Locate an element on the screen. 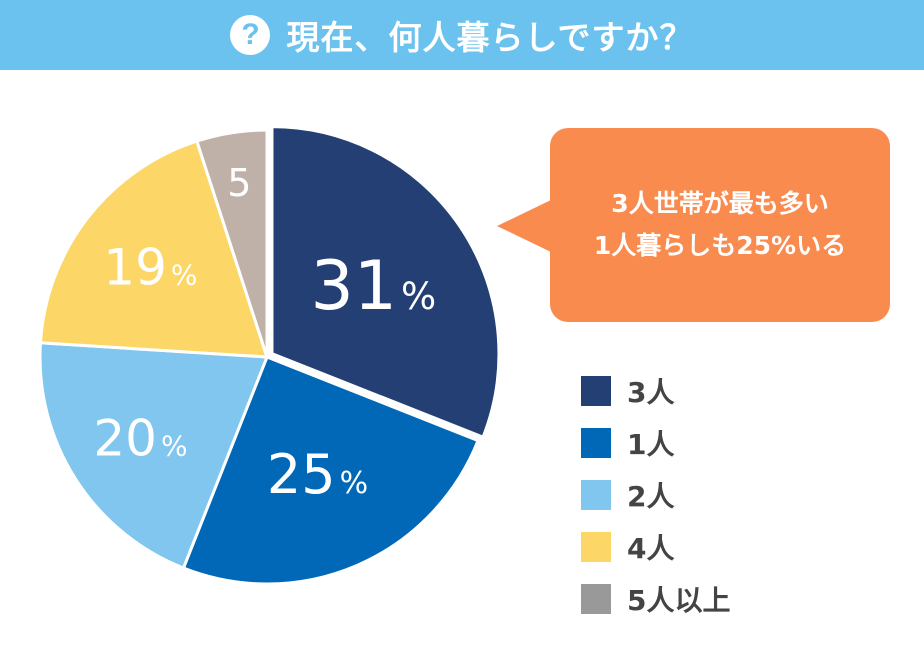  slice-data-label: 20% is located at coordinates (140, 438).